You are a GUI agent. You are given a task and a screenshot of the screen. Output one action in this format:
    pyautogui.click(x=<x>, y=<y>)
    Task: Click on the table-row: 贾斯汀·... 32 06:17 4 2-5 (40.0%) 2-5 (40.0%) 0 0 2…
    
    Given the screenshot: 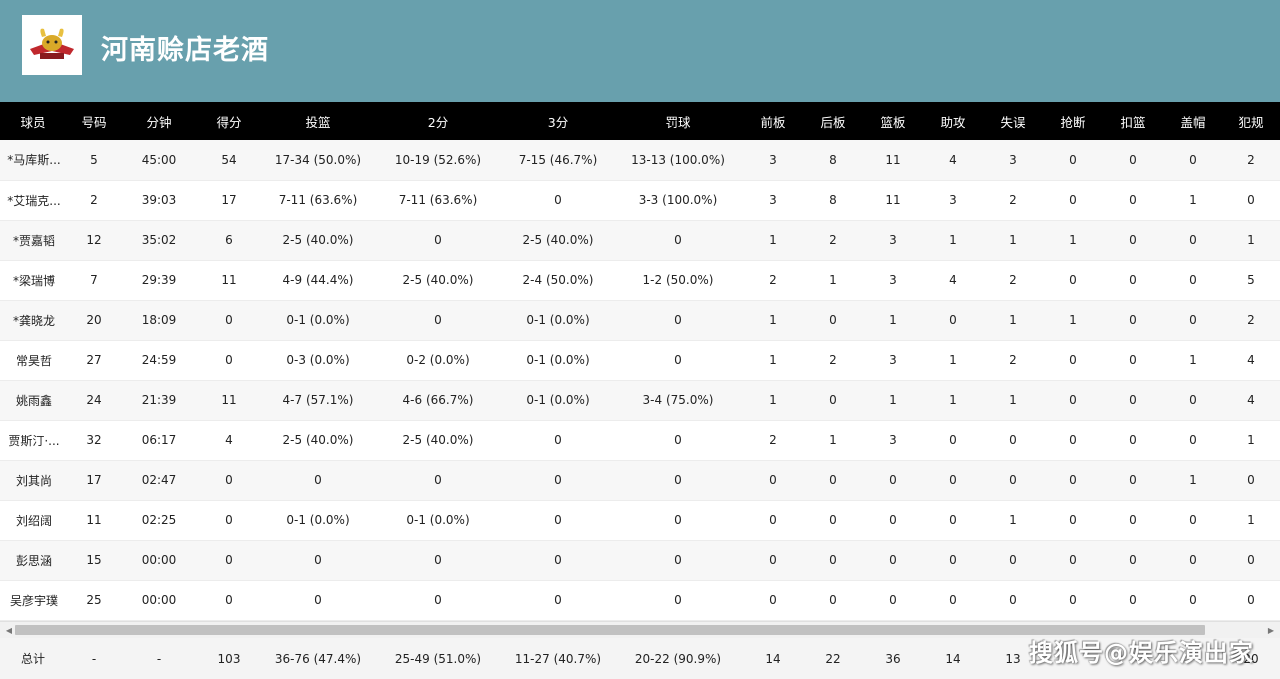 What is the action you would take?
    pyautogui.click(x=640, y=440)
    